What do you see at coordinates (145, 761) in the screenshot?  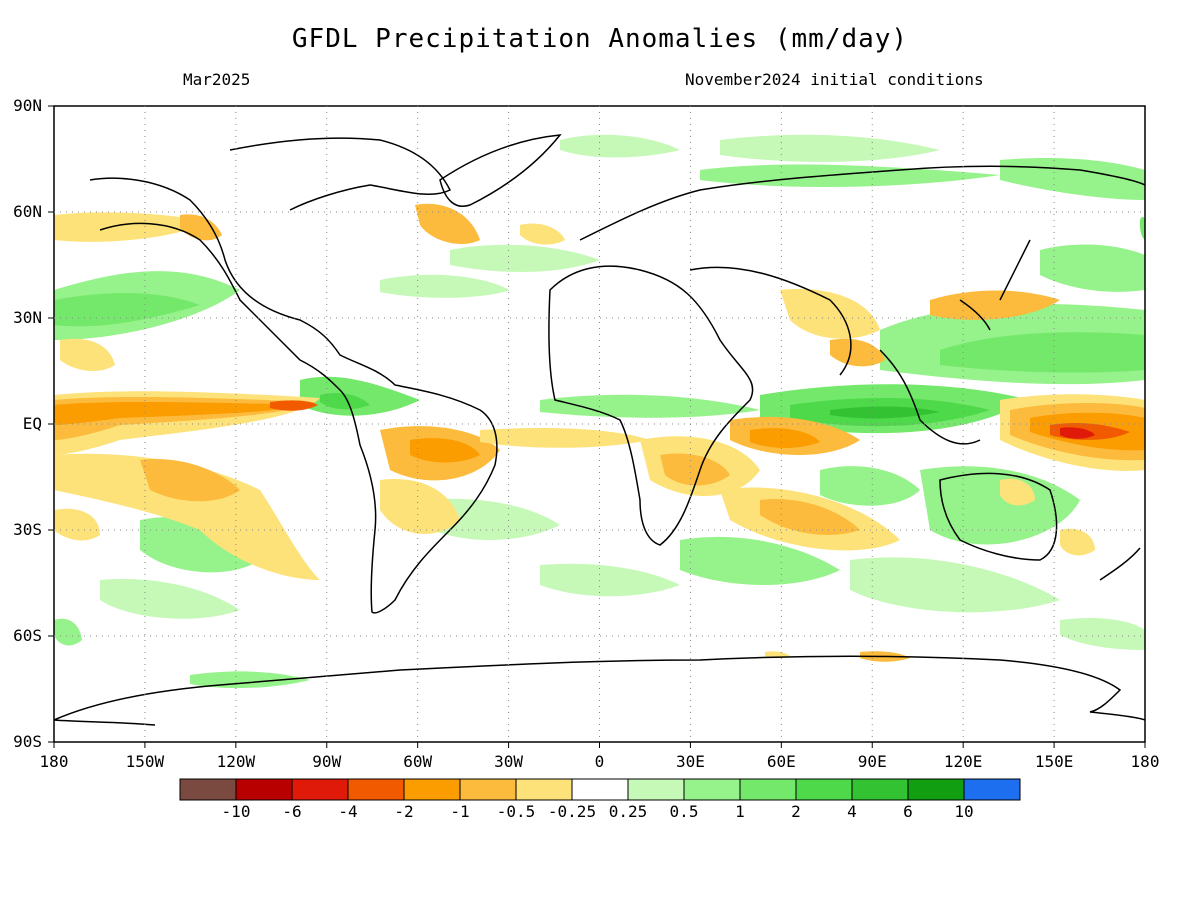 I see `lon-label: 150W` at bounding box center [145, 761].